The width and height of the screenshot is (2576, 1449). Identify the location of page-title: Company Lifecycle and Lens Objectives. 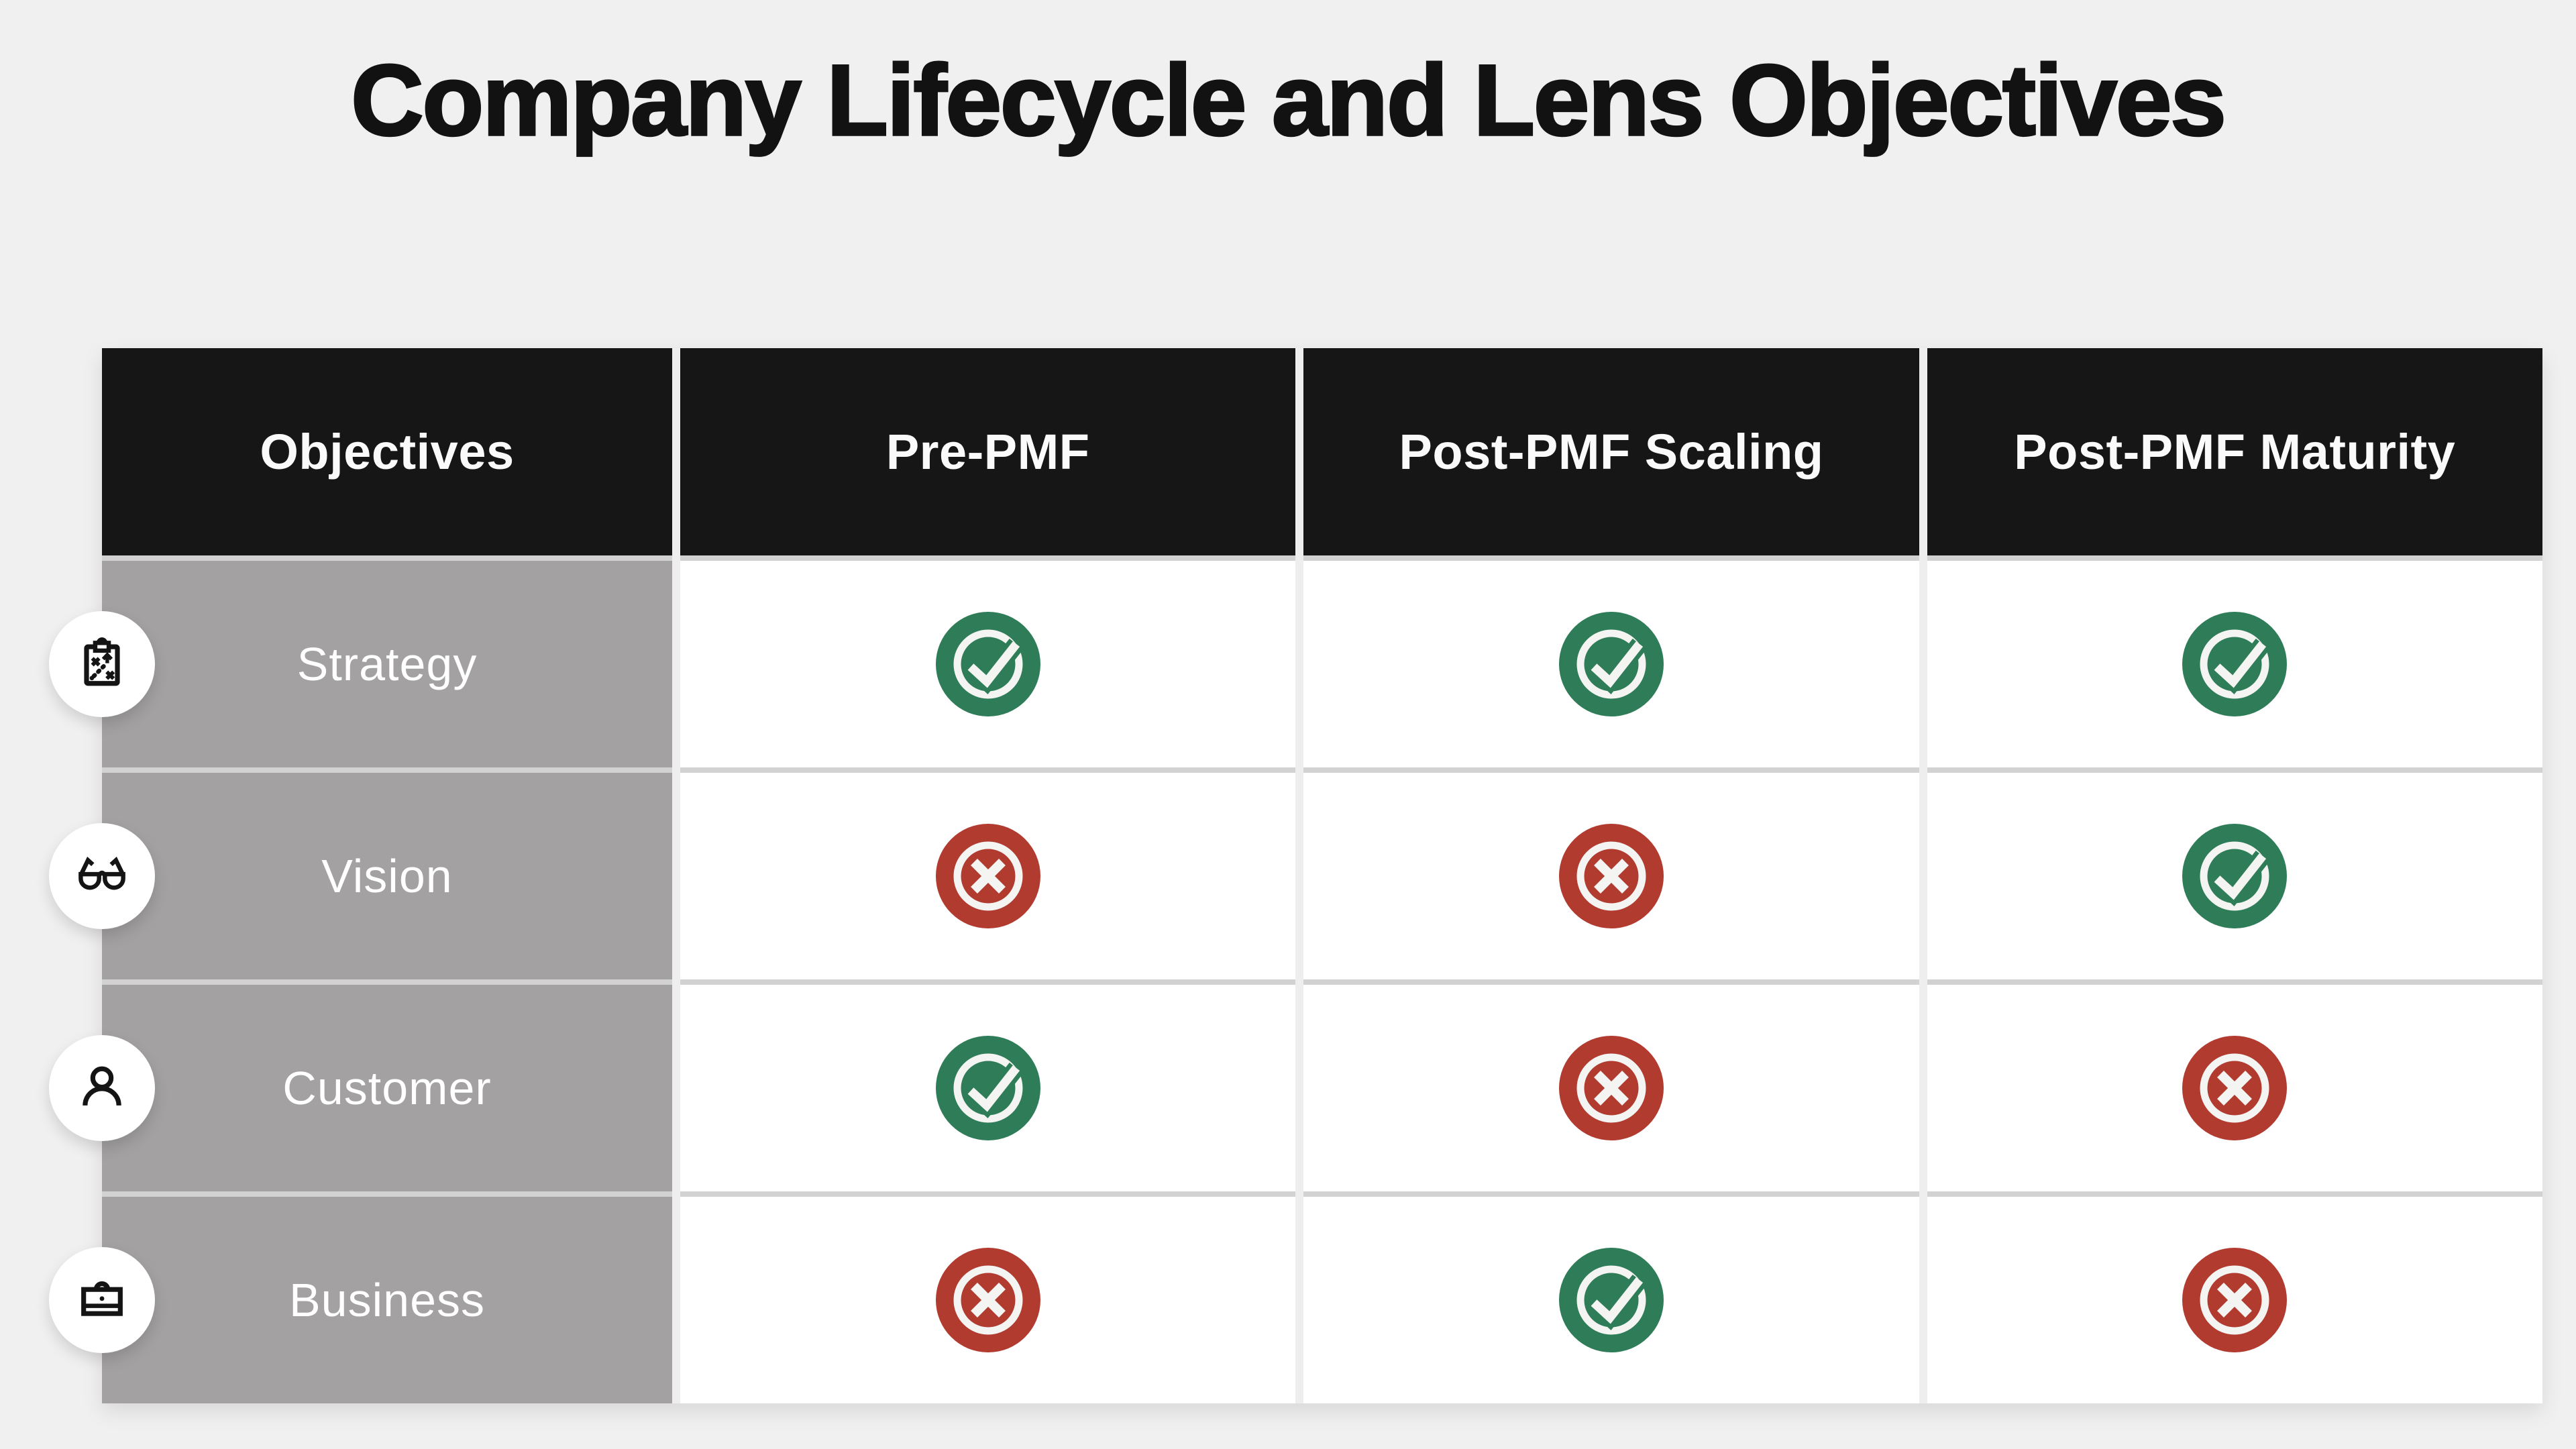
(1288, 100).